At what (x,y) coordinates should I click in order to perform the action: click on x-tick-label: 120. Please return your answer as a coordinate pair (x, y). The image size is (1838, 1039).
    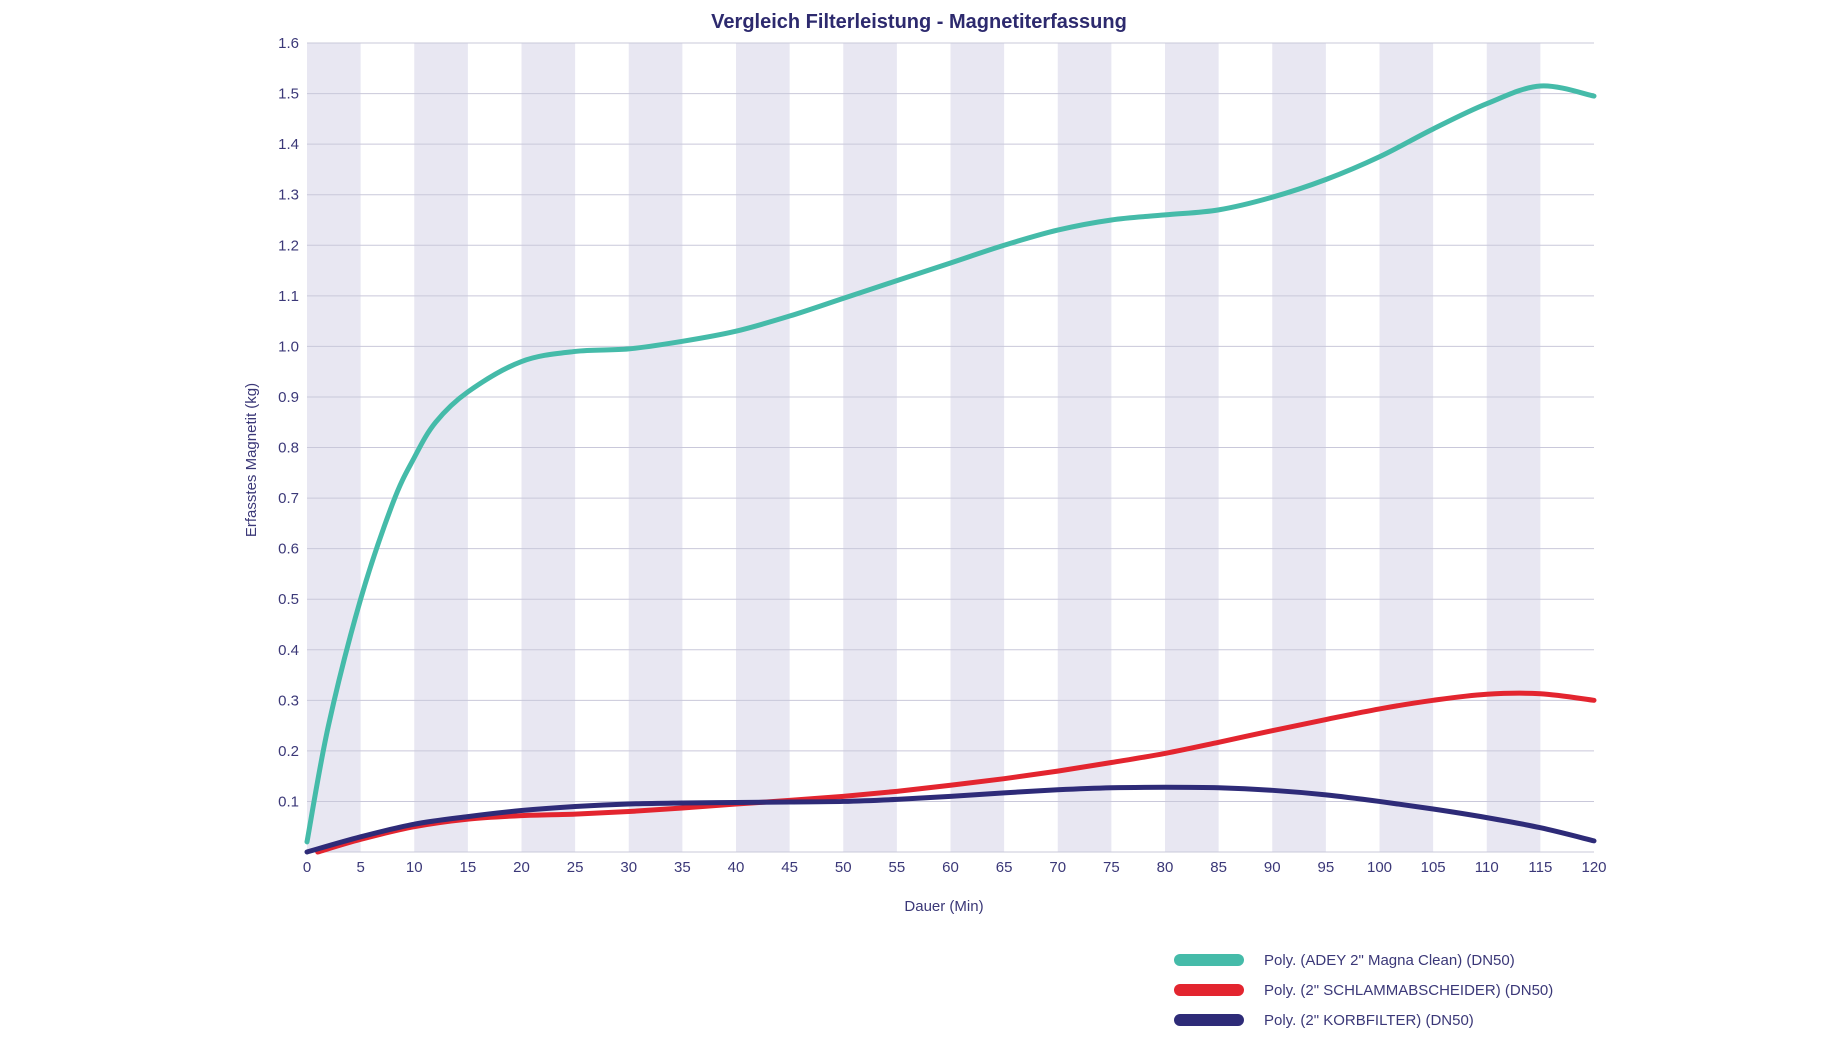
    Looking at the image, I should click on (1593, 867).